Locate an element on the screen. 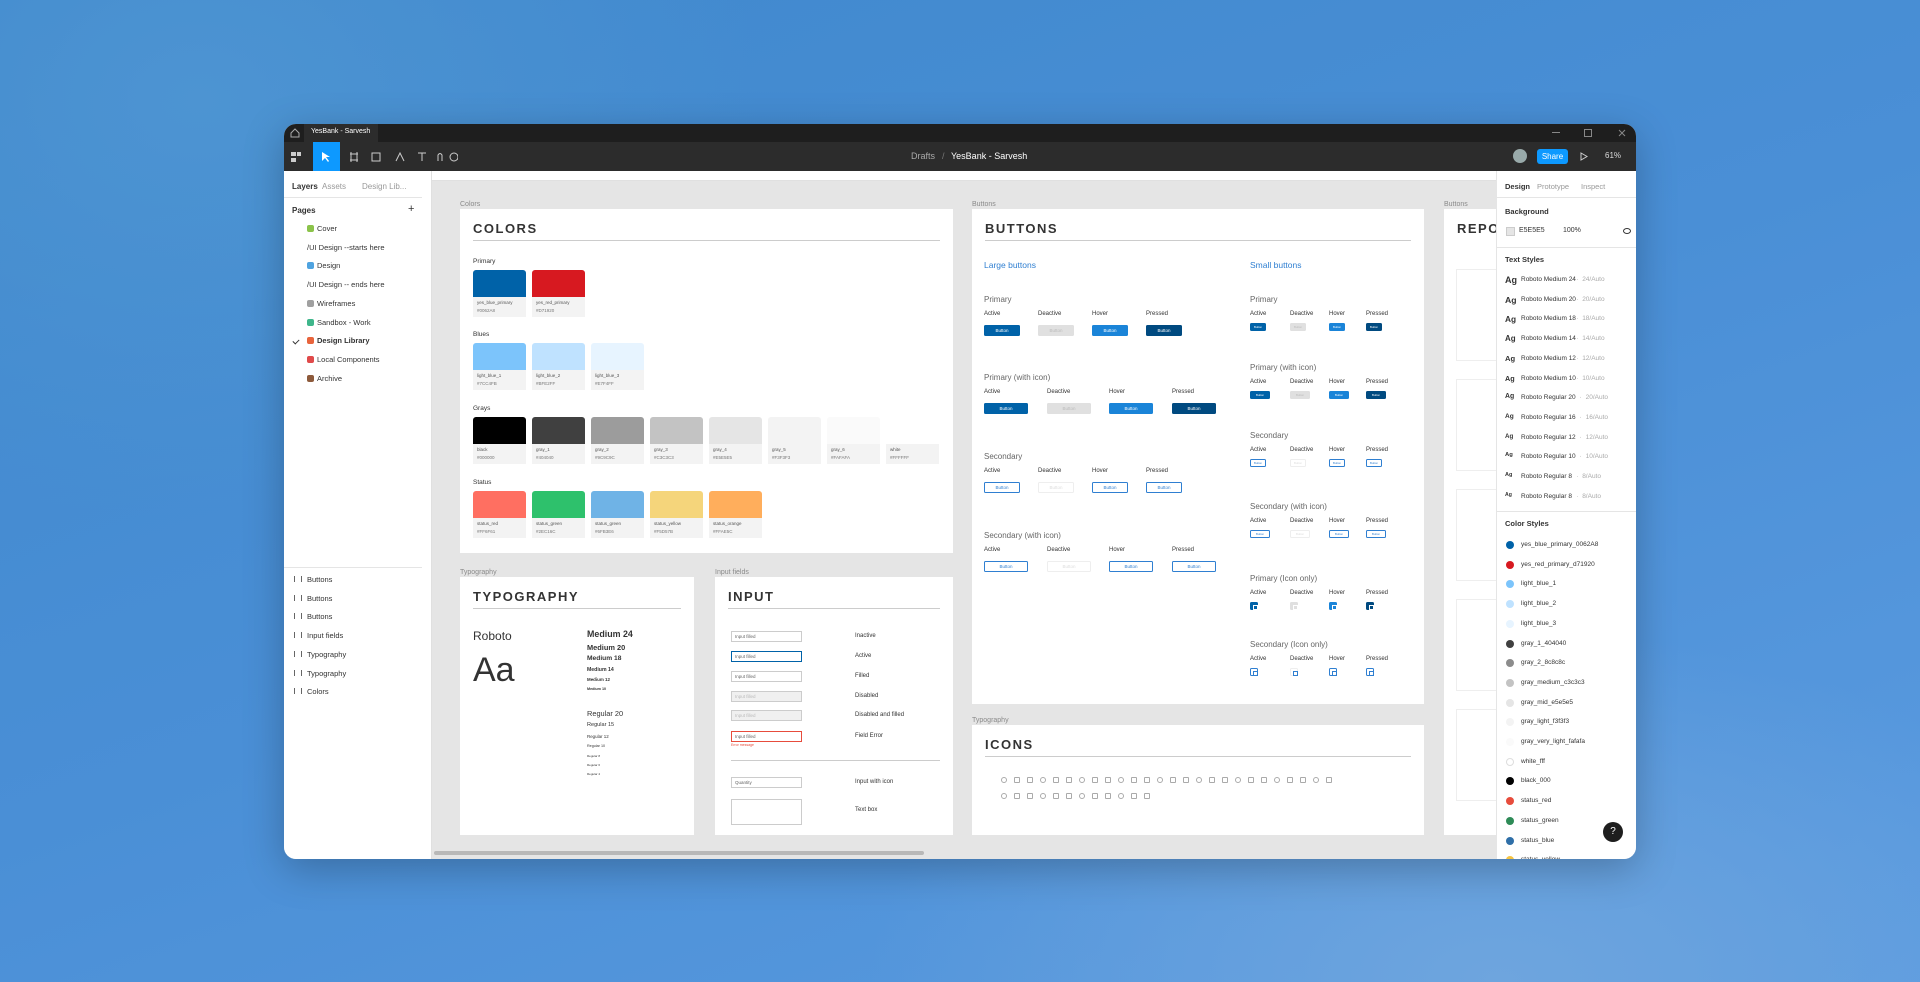 The width and height of the screenshot is (1920, 982). file-name: YesBank - Sarvesh is located at coordinates (989, 156).